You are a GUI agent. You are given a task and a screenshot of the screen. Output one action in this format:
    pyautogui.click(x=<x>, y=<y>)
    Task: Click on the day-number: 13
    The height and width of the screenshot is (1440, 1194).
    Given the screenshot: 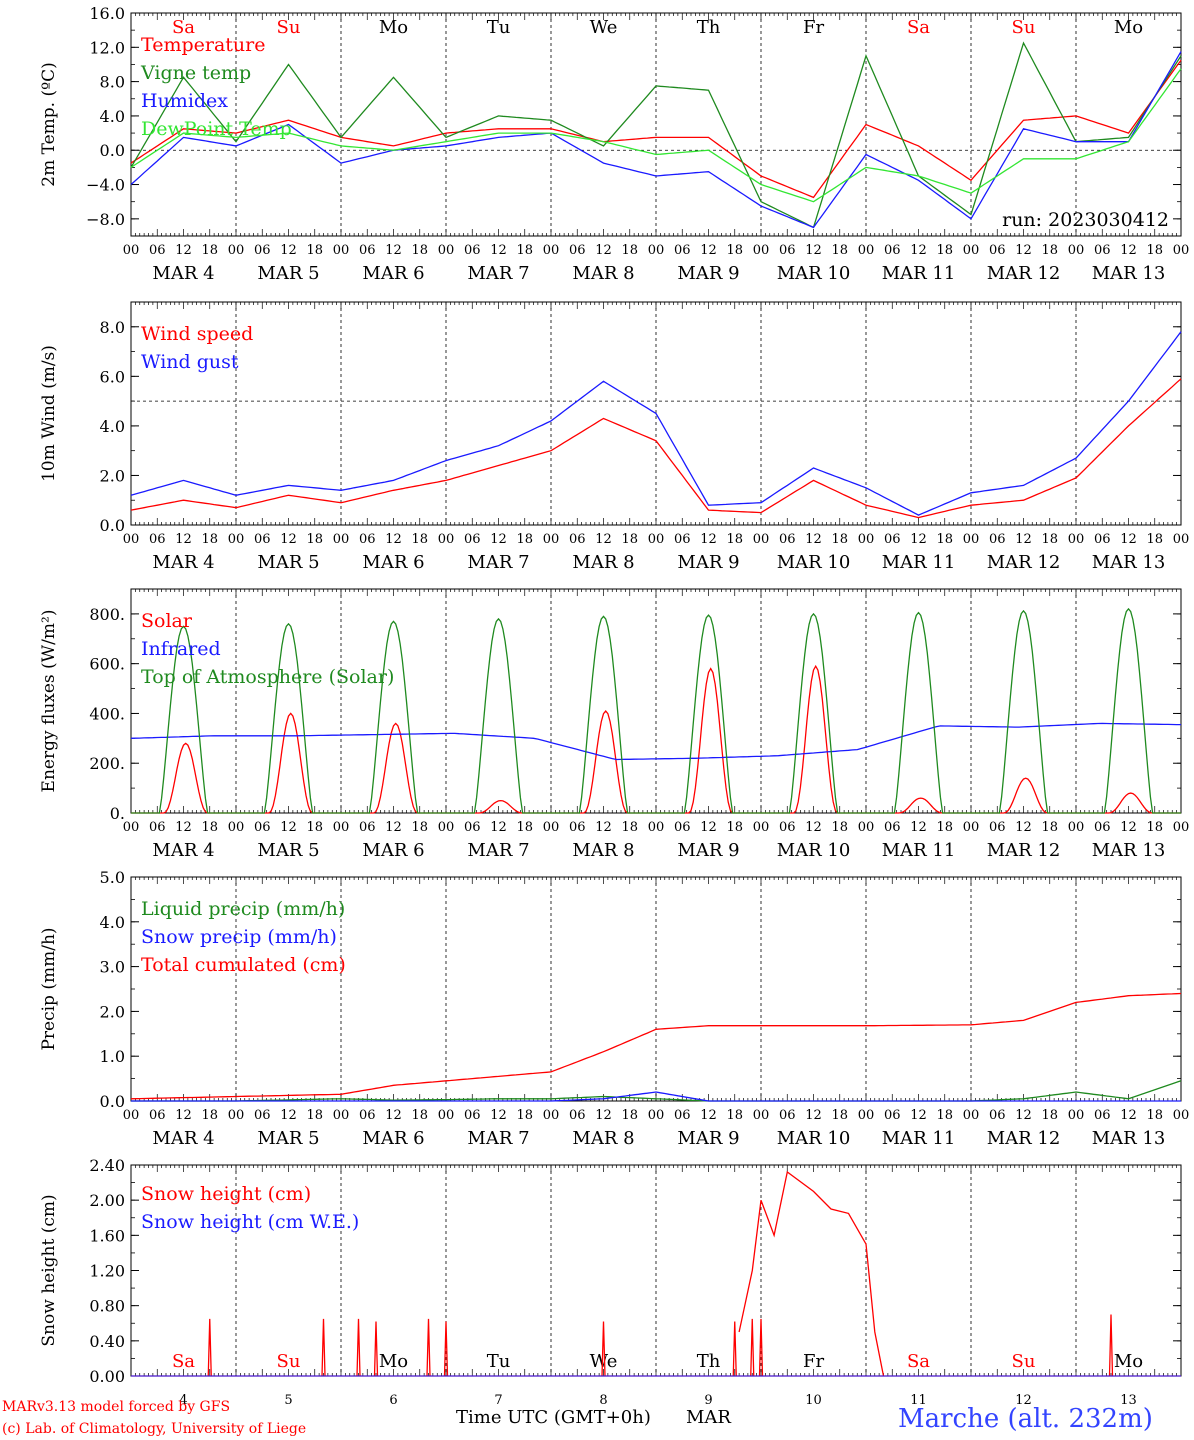 What is the action you would take?
    pyautogui.click(x=1128, y=1400)
    